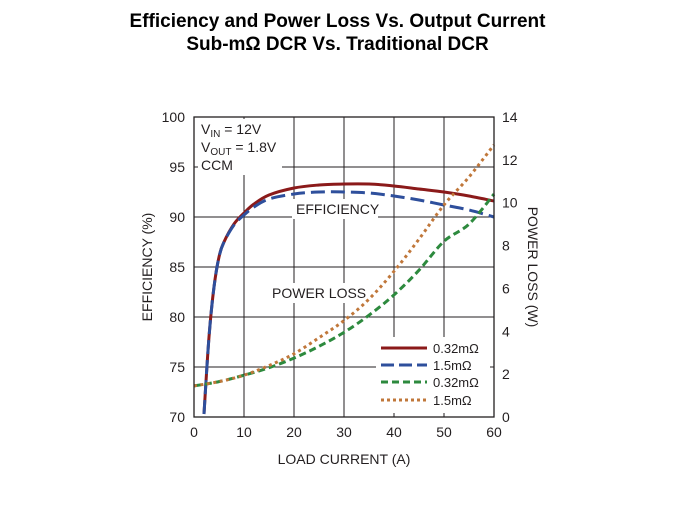 The width and height of the screenshot is (675, 506). What do you see at coordinates (294, 432) in the screenshot?
I see `x-tick-label: 20` at bounding box center [294, 432].